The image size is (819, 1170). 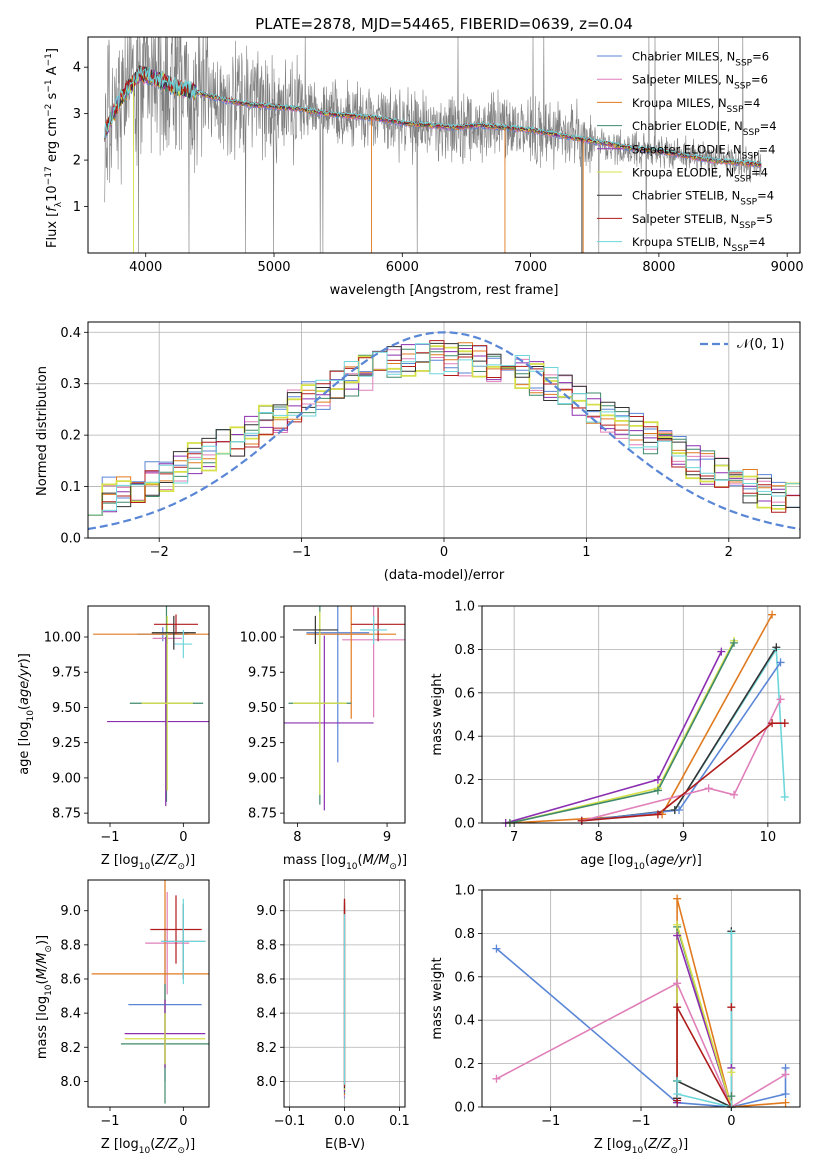 What do you see at coordinates (704, 128) in the screenshot?
I see `legend-entry-chabrier-elodie: Chabrier ELODIE, NSSP=4` at bounding box center [704, 128].